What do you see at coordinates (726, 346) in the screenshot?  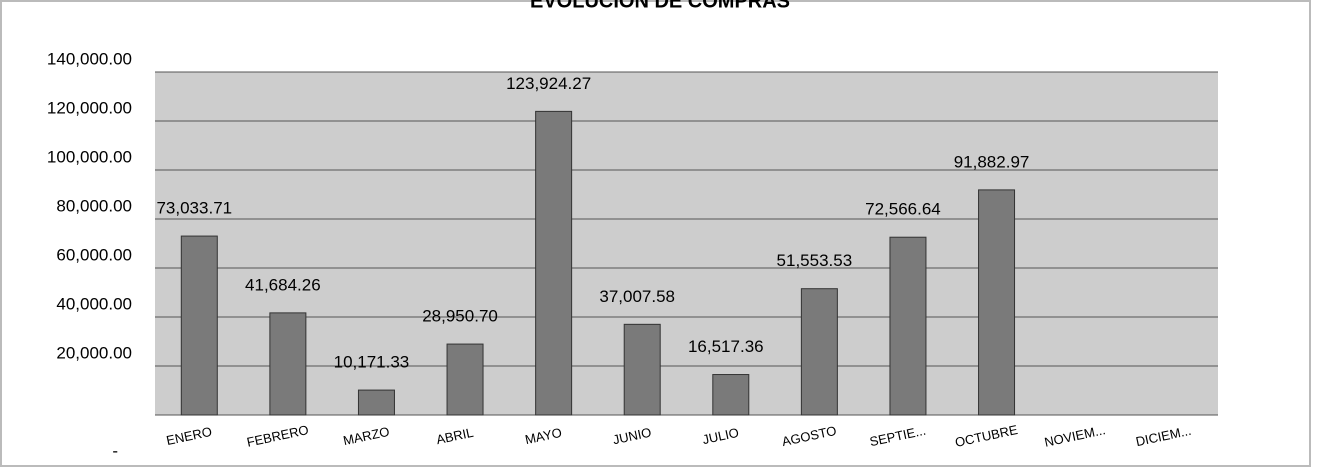 I see `value-label: 16,517.36` at bounding box center [726, 346].